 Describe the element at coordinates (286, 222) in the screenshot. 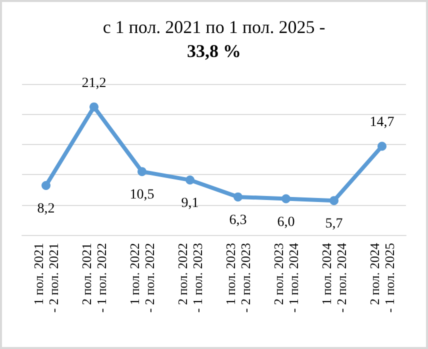

I see `data-label: 6,0` at that location.